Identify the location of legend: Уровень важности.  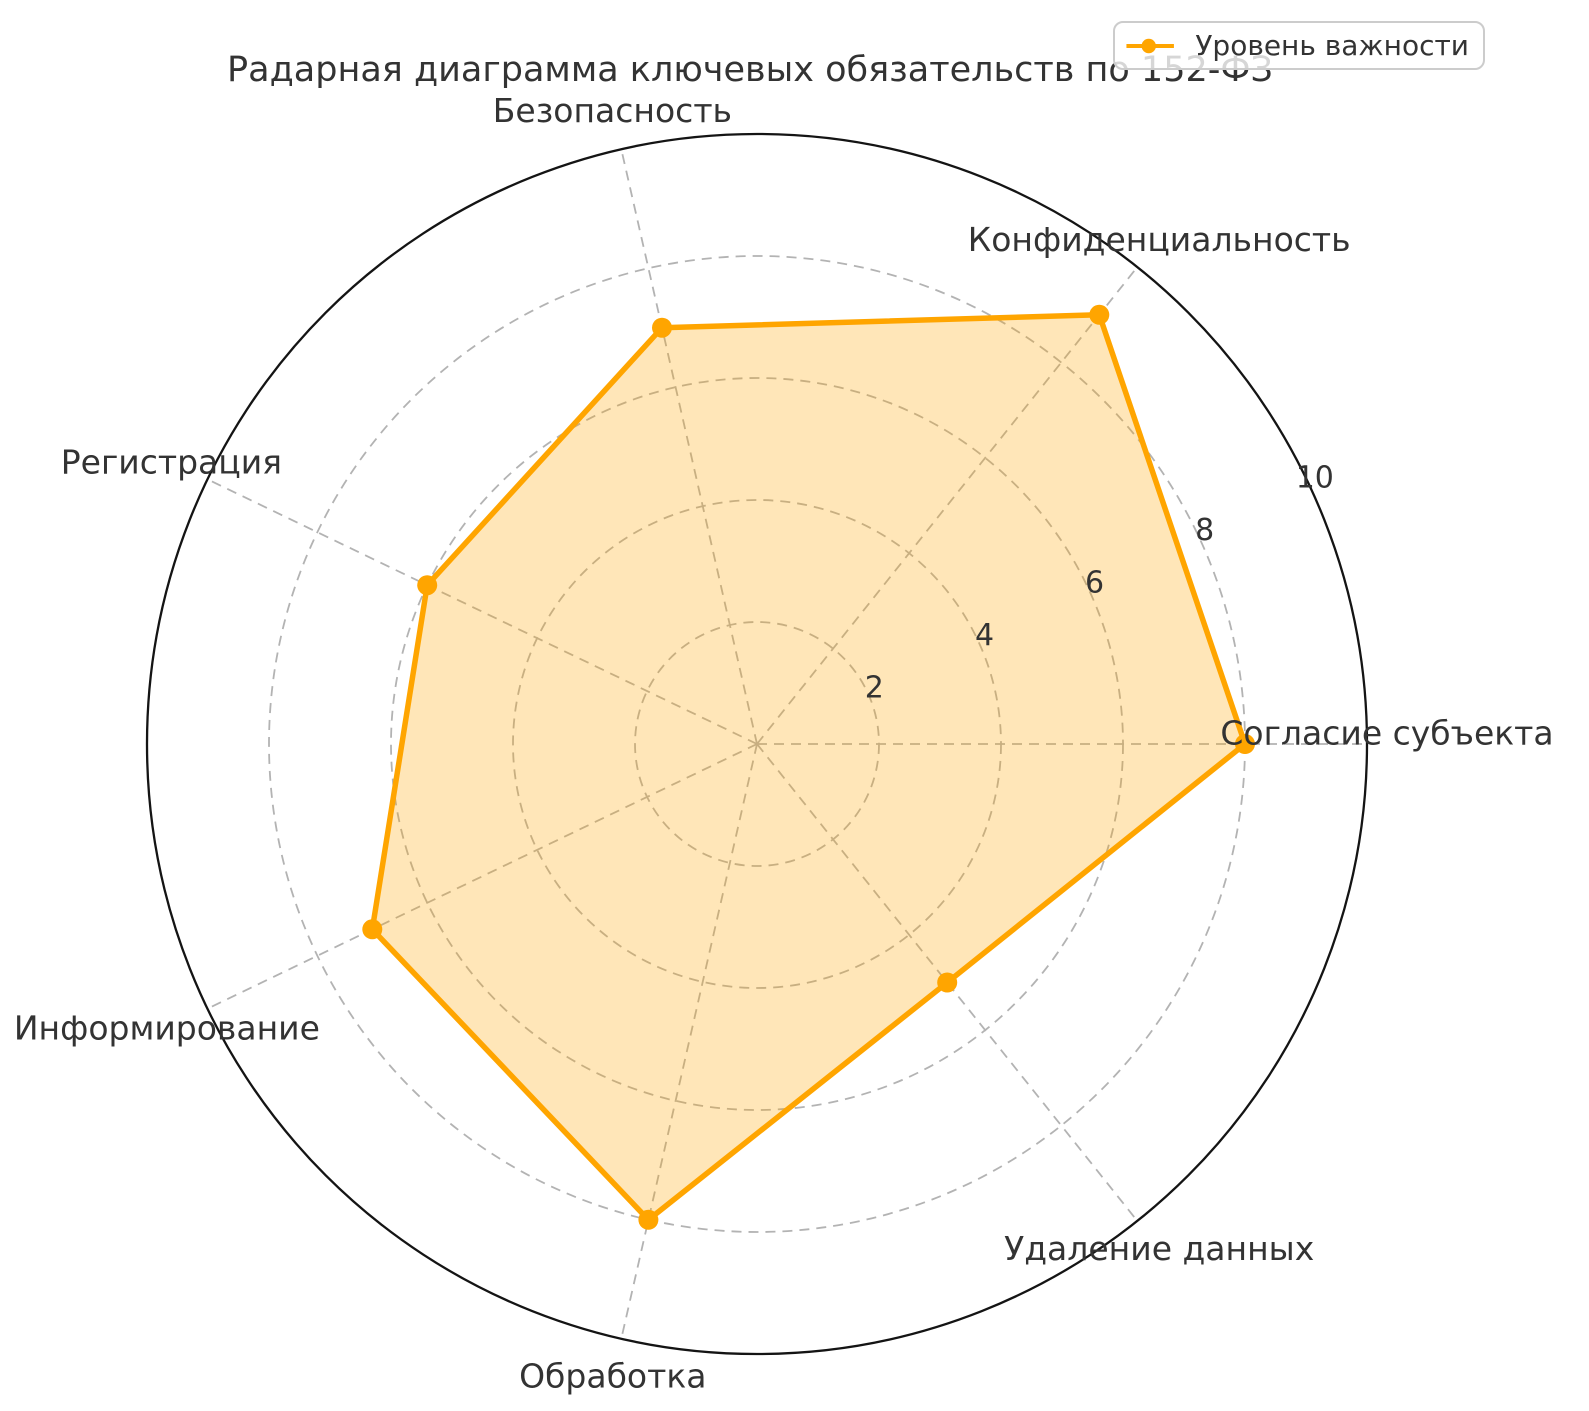
(1299, 45).